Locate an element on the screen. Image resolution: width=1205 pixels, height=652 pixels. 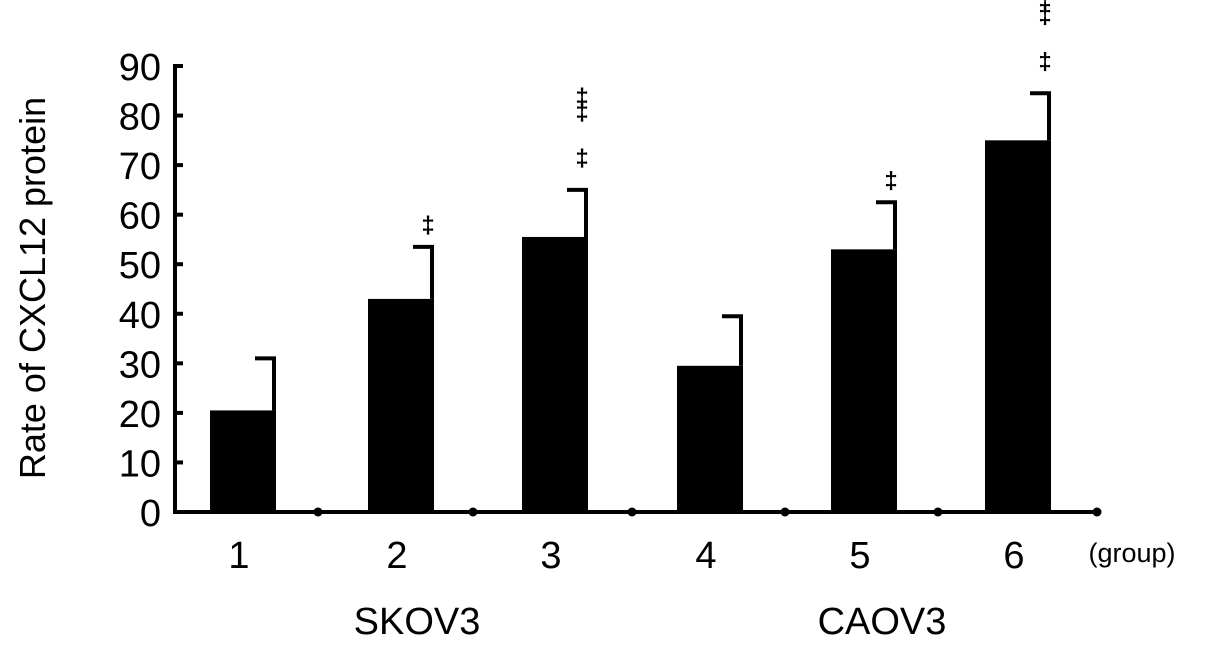
x-axis-unit-label: (group) is located at coordinates (1131, 553).